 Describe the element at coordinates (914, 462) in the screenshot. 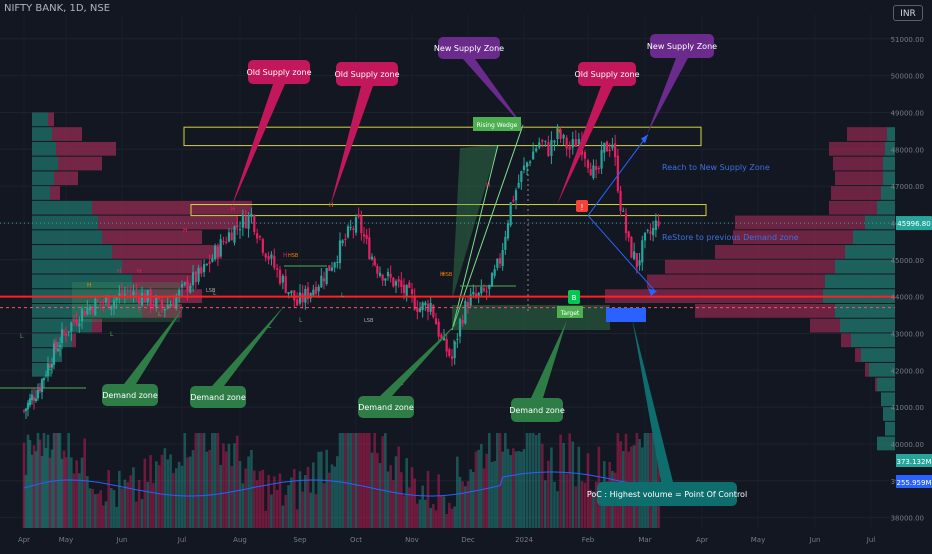

I see `volume-tag-1-text: 373.132M` at that location.